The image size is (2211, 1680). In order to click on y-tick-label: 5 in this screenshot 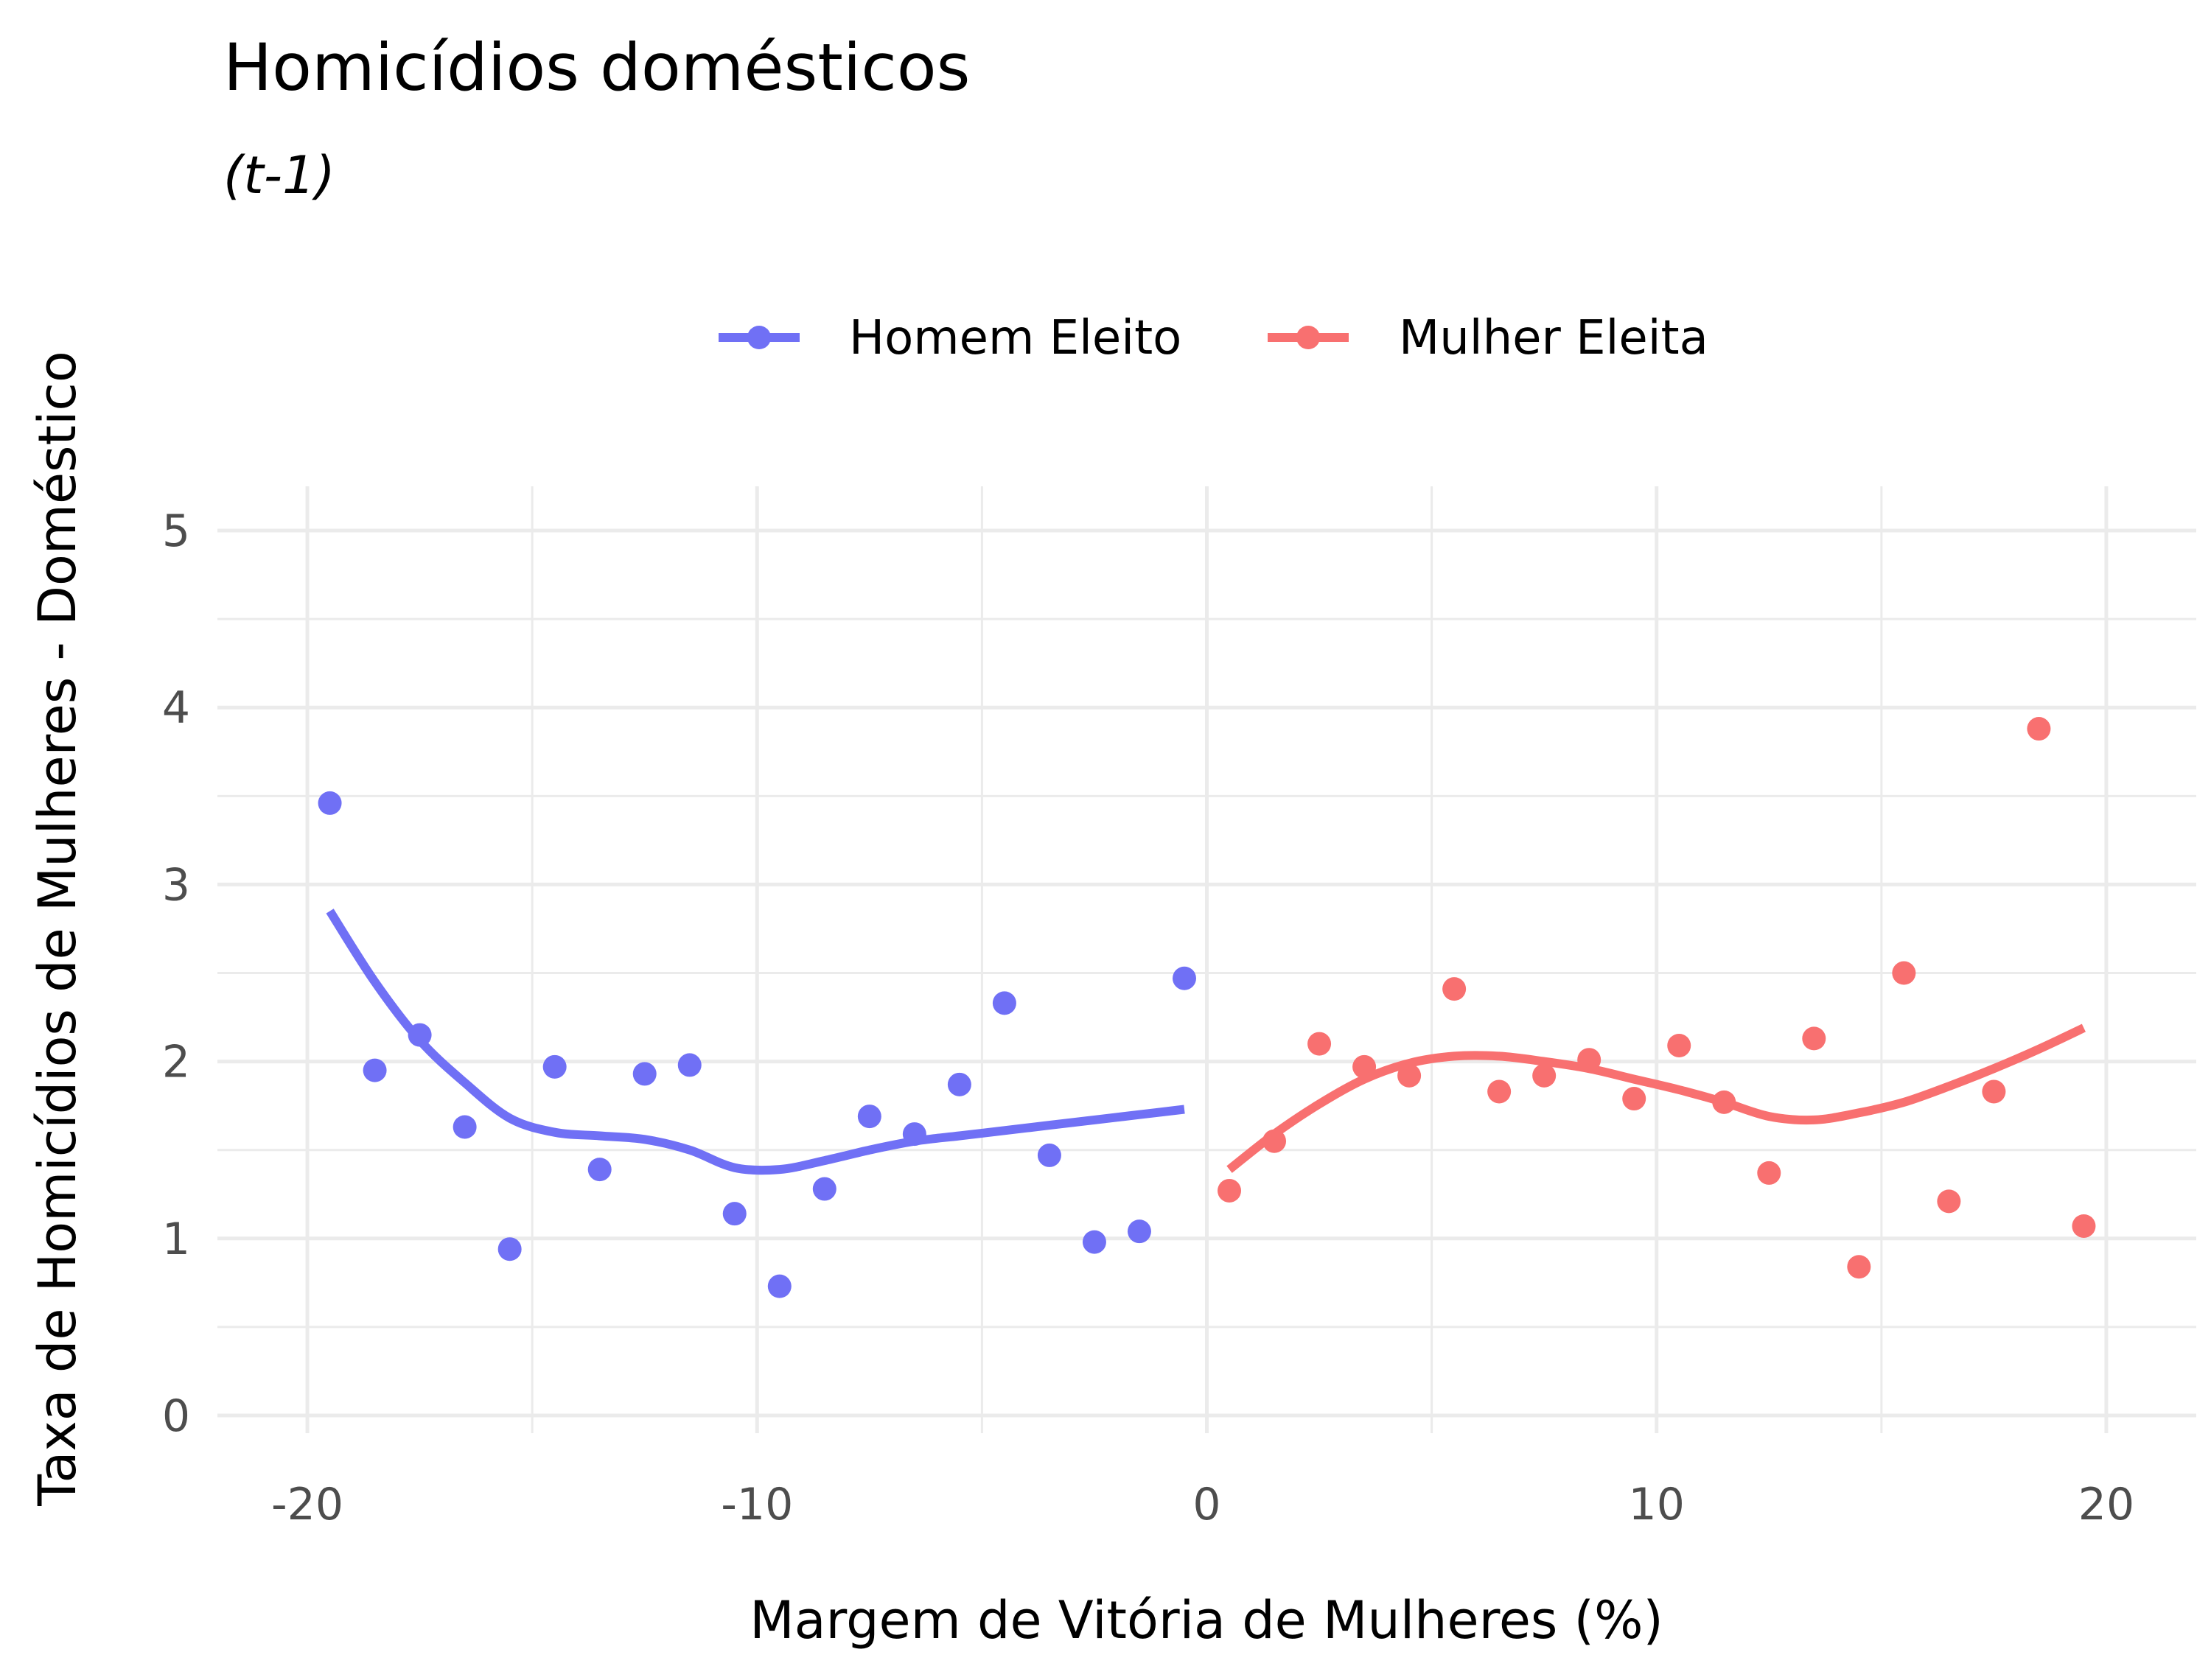, I will do `click(176, 531)`.